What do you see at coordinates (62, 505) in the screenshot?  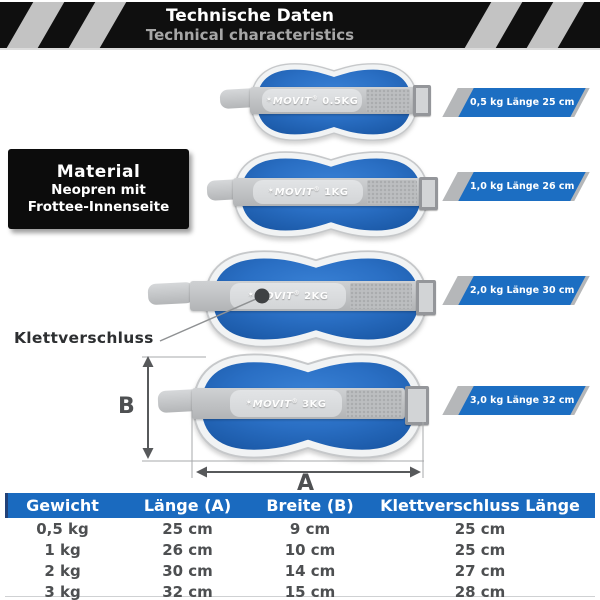 I see `col-header-weight: Gewicht` at bounding box center [62, 505].